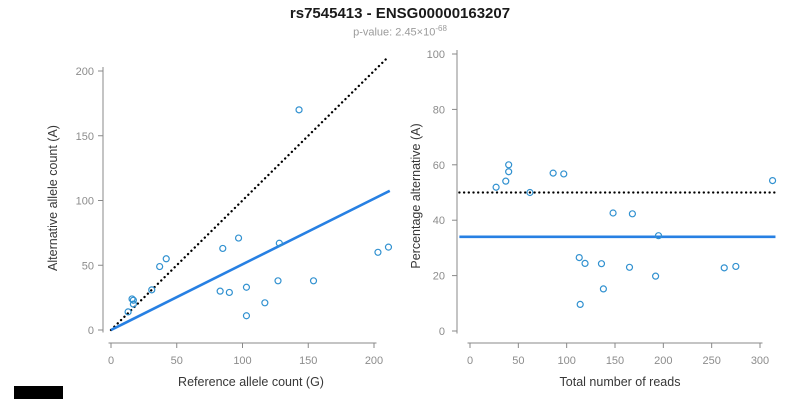 The width and height of the screenshot is (800, 400). I want to click on x-axis-title: Total number of reads, so click(620, 382).